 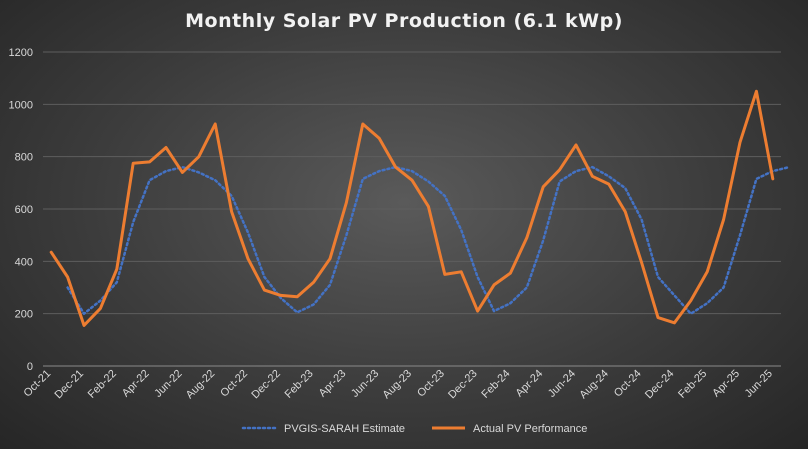 What do you see at coordinates (628, 384) in the screenshot?
I see `x-tick-label: Oct-24` at bounding box center [628, 384].